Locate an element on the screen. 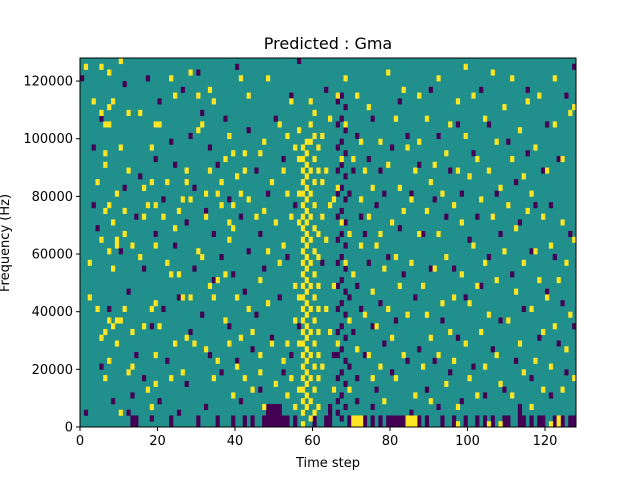  y-tick-label: 0 is located at coordinates (69, 428).